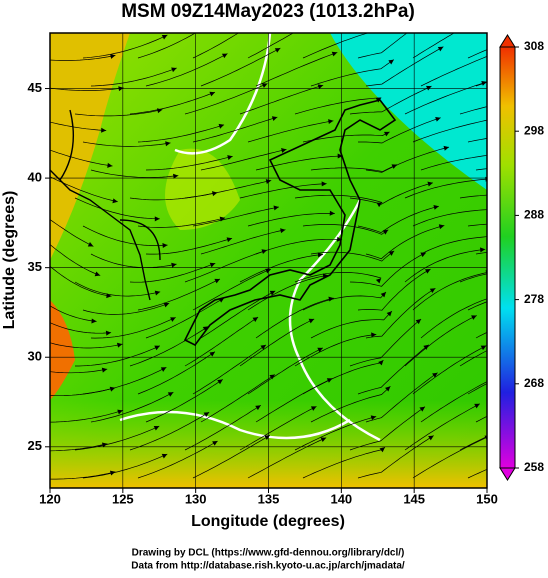 Image resolution: width=548 pixels, height=578 pixels. Describe the element at coordinates (534, 46) in the screenshot. I see `colorbar-tick-label: 308` at that location.